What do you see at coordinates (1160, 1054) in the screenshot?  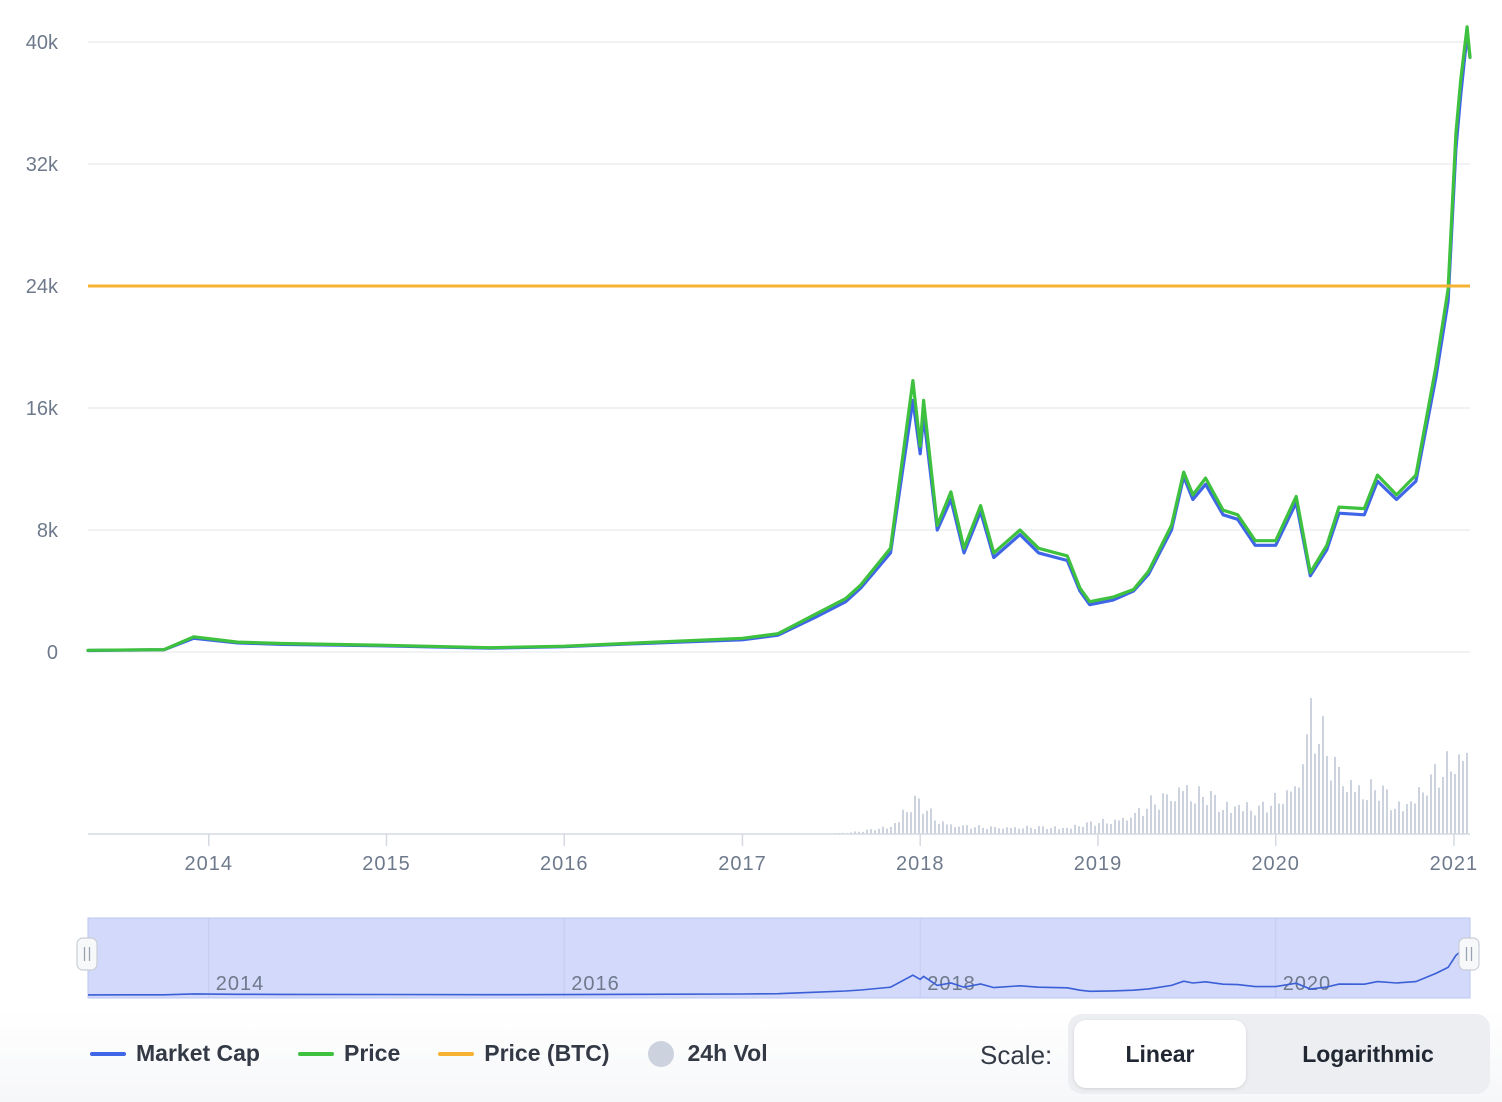 I see `scale-linear-button: Linear` at bounding box center [1160, 1054].